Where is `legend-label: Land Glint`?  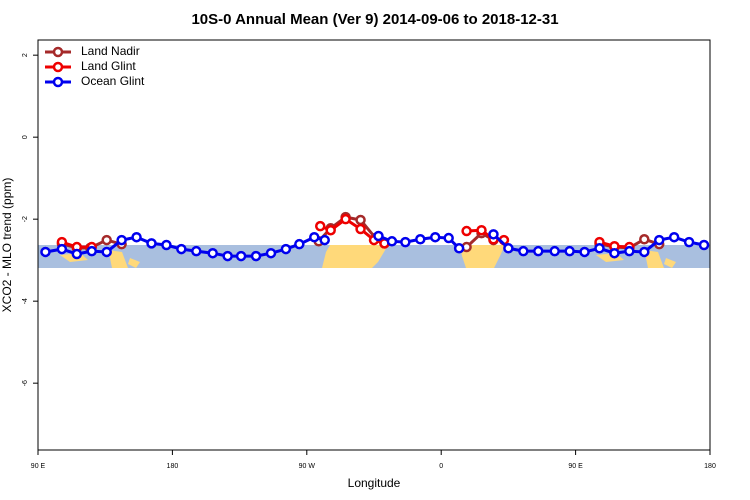 legend-label: Land Glint is located at coordinates (108, 66).